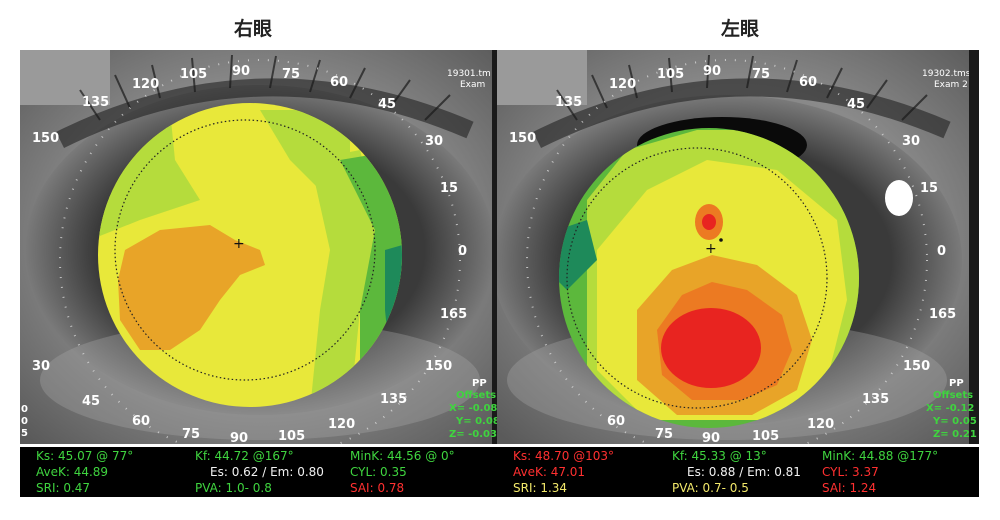 The width and height of the screenshot is (1000, 520). Describe the element at coordinates (744, 472) in the screenshot. I see `left-es-em: Es: 0.88 / Em: 0.81` at that location.